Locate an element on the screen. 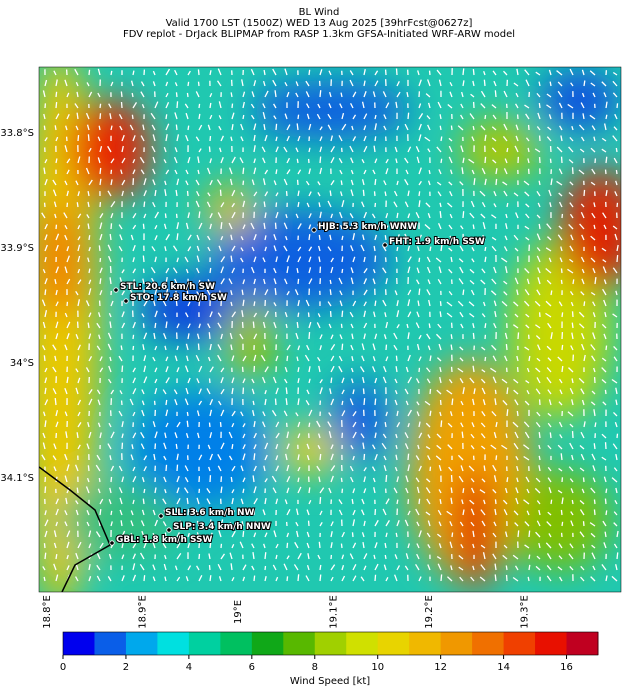 The image size is (628, 692). lat-label: 33.9°S is located at coordinates (17, 248).